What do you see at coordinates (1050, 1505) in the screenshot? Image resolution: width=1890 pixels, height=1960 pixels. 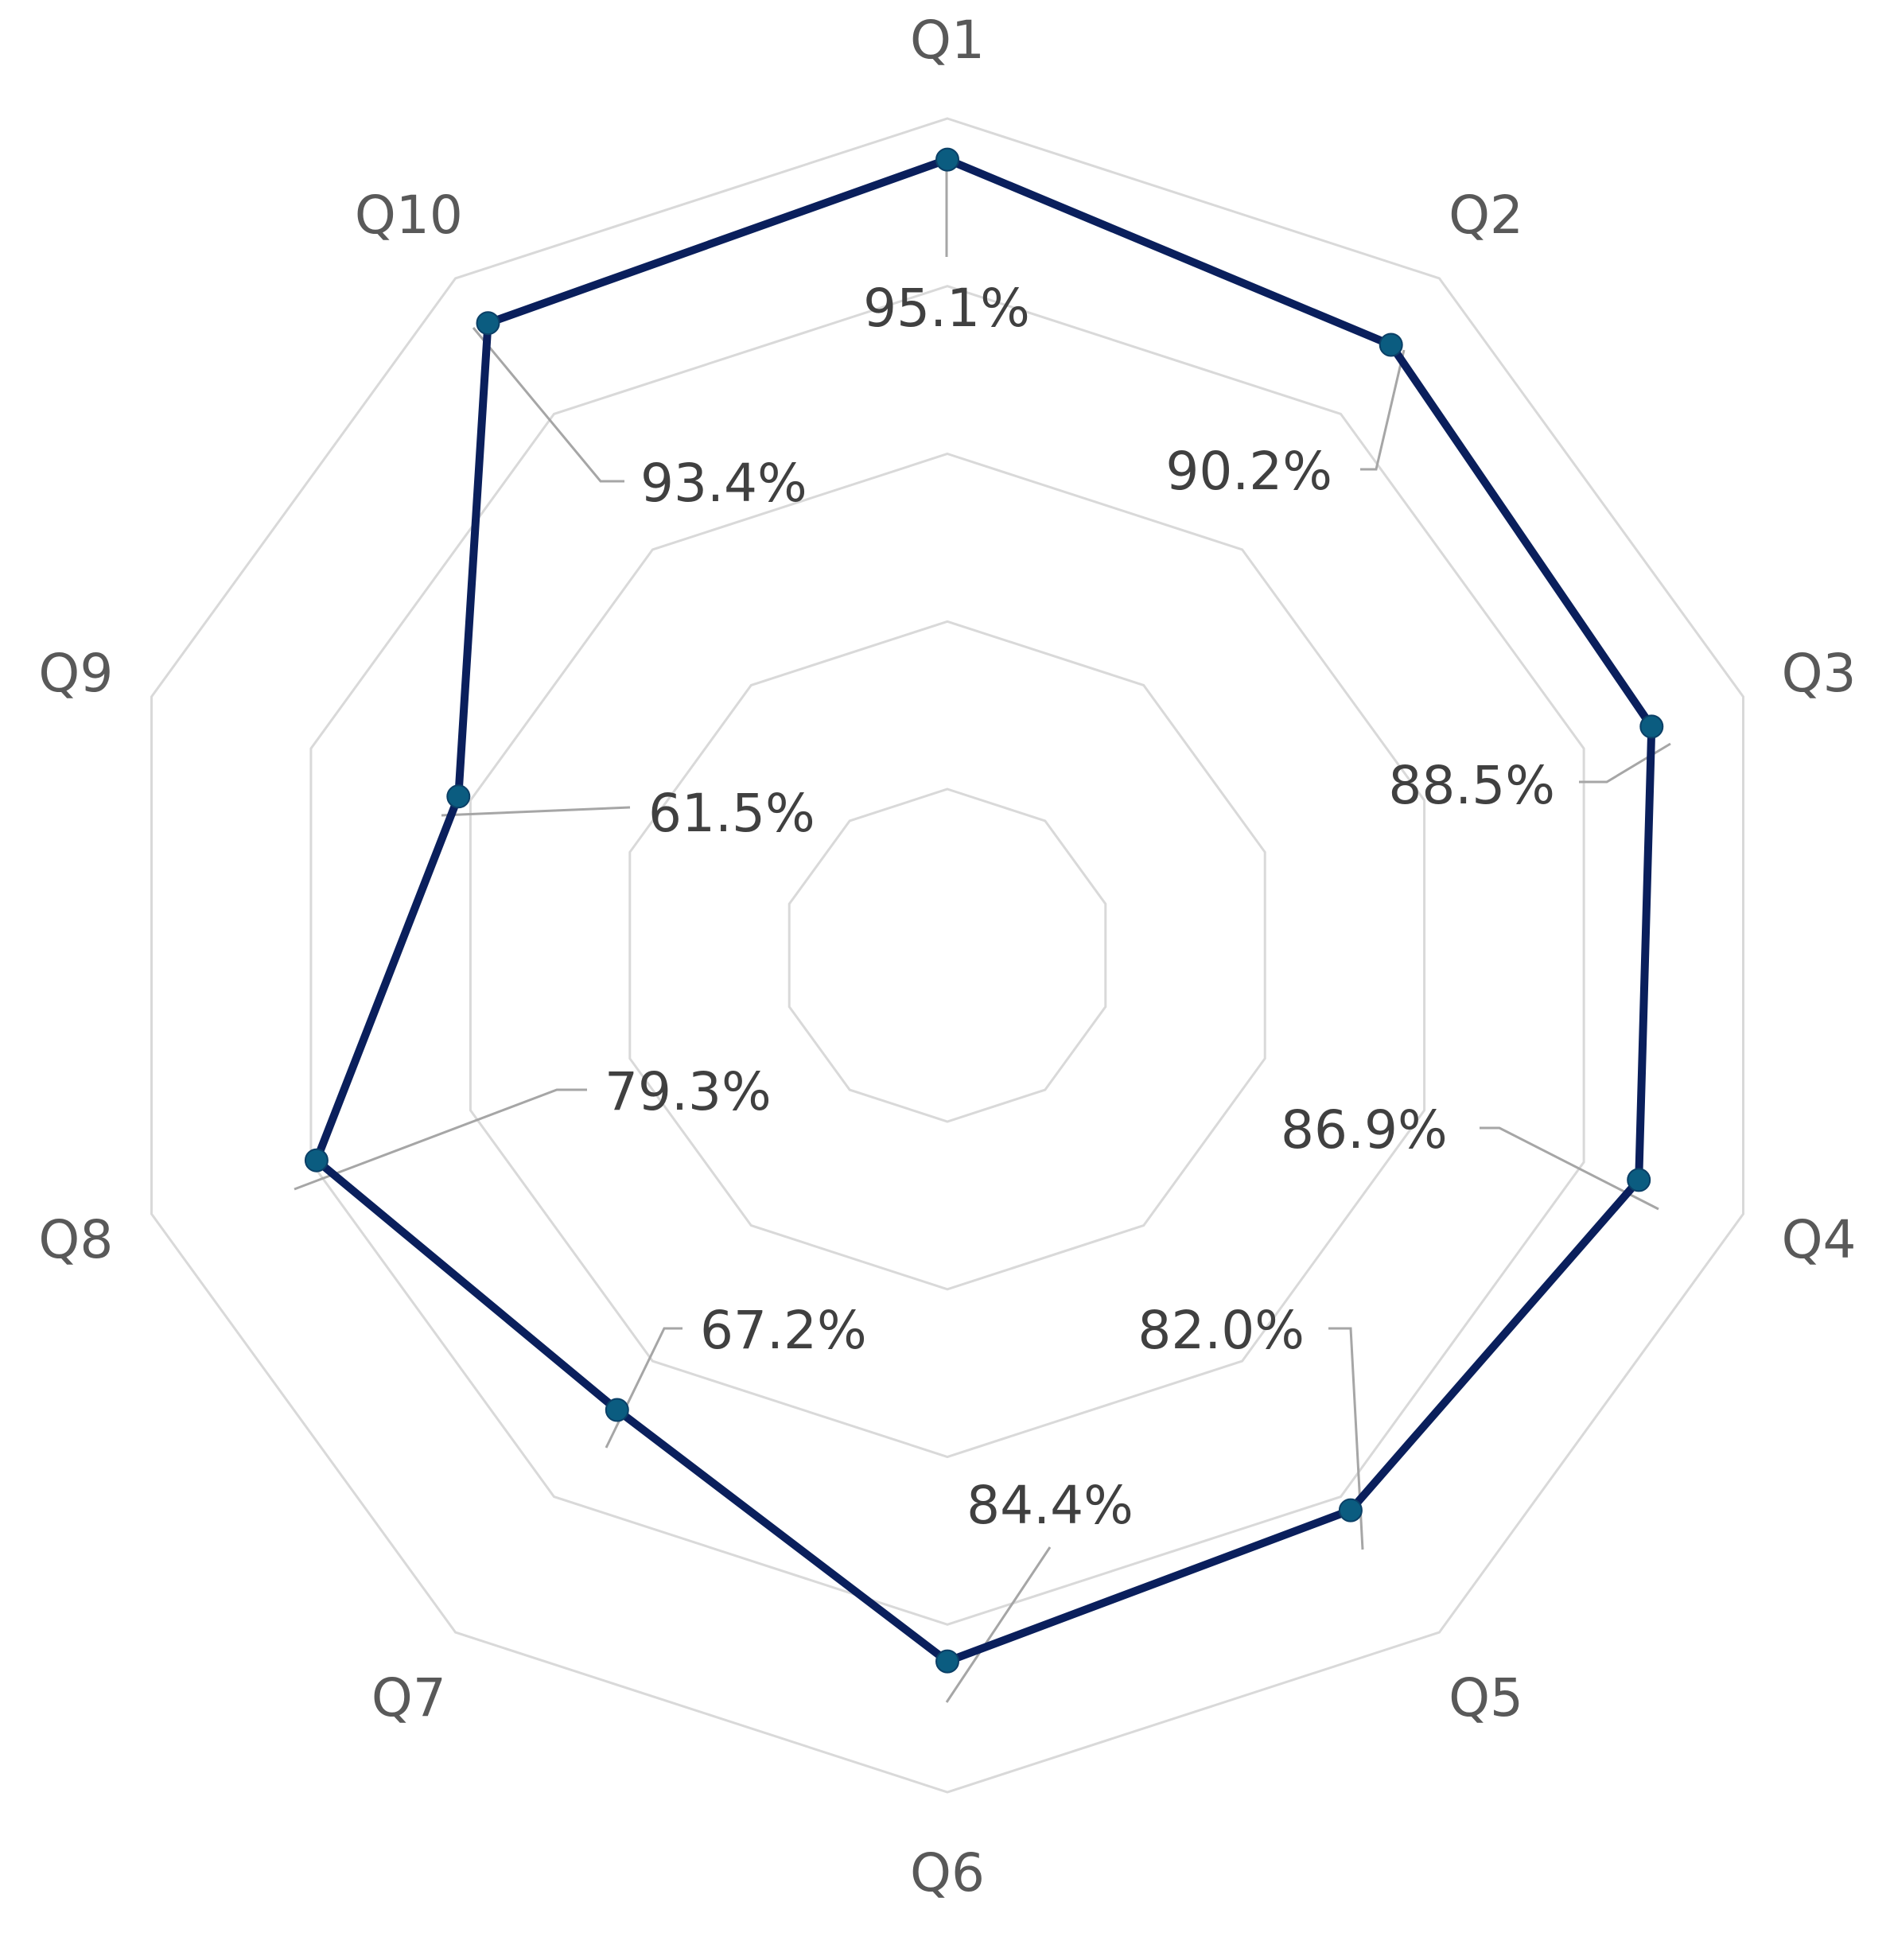 I see `data-label-q6: 84.4%` at bounding box center [1050, 1505].